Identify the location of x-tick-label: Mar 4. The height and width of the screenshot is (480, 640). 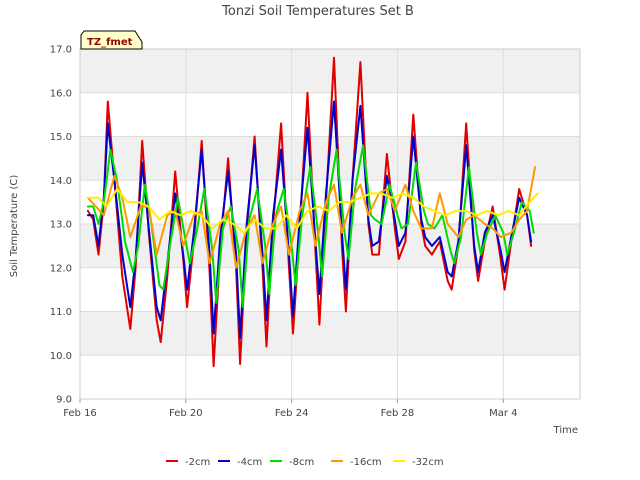
(503, 413).